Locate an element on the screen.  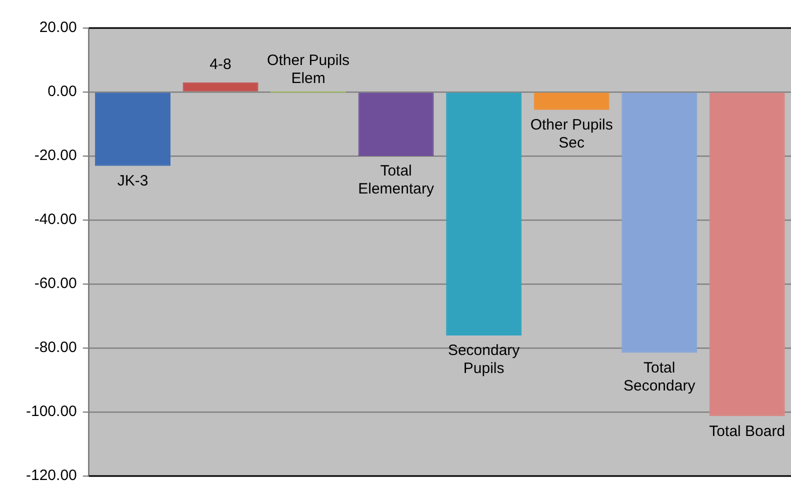
y-tick-label: 0.00 is located at coordinates (62, 91).